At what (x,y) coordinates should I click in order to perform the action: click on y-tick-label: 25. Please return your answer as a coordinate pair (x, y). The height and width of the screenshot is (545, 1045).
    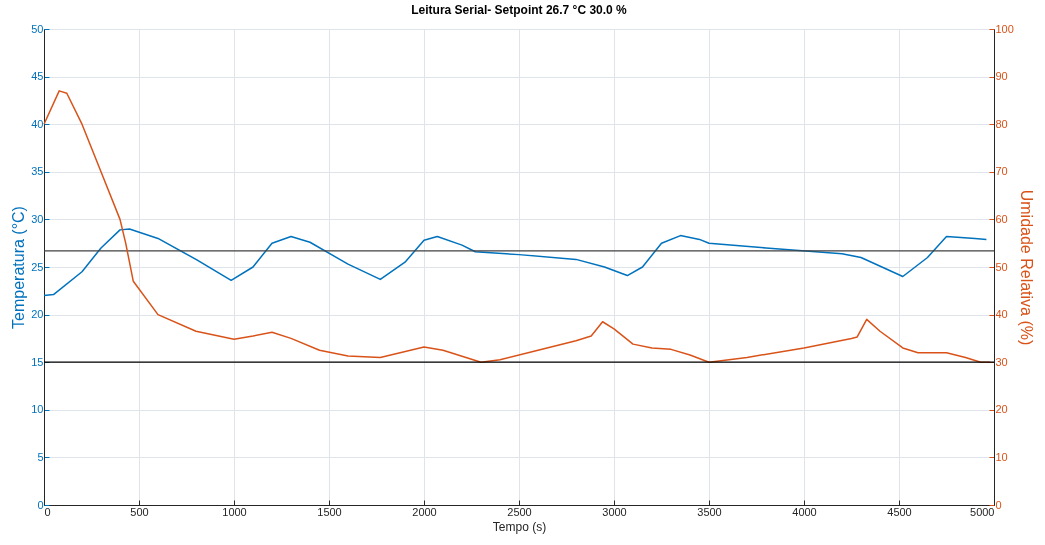
    Looking at the image, I should click on (37, 266).